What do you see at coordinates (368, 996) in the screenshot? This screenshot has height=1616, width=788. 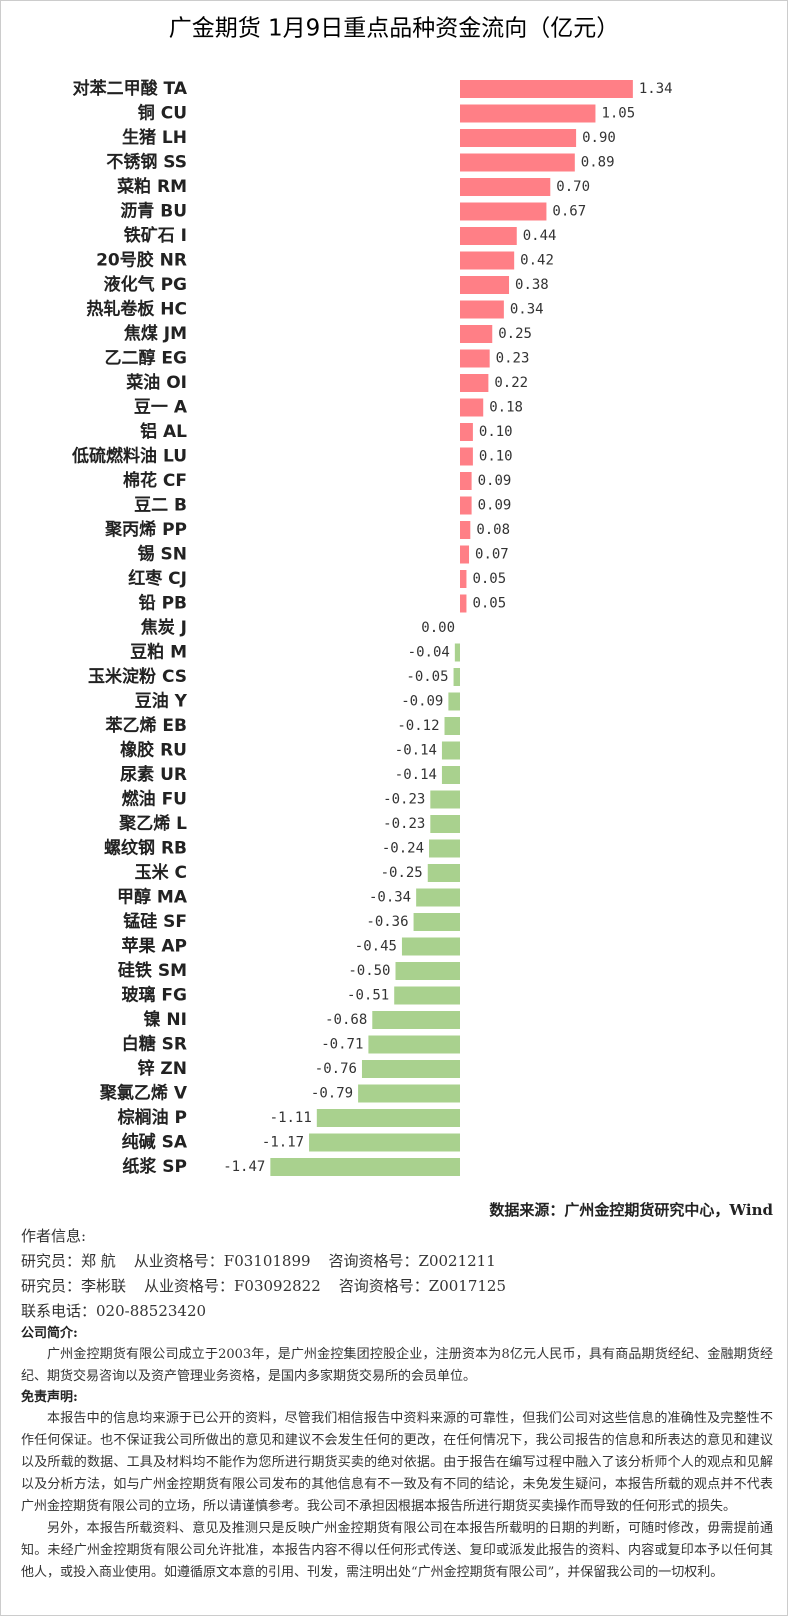 I see `value-label: -0.51` at bounding box center [368, 996].